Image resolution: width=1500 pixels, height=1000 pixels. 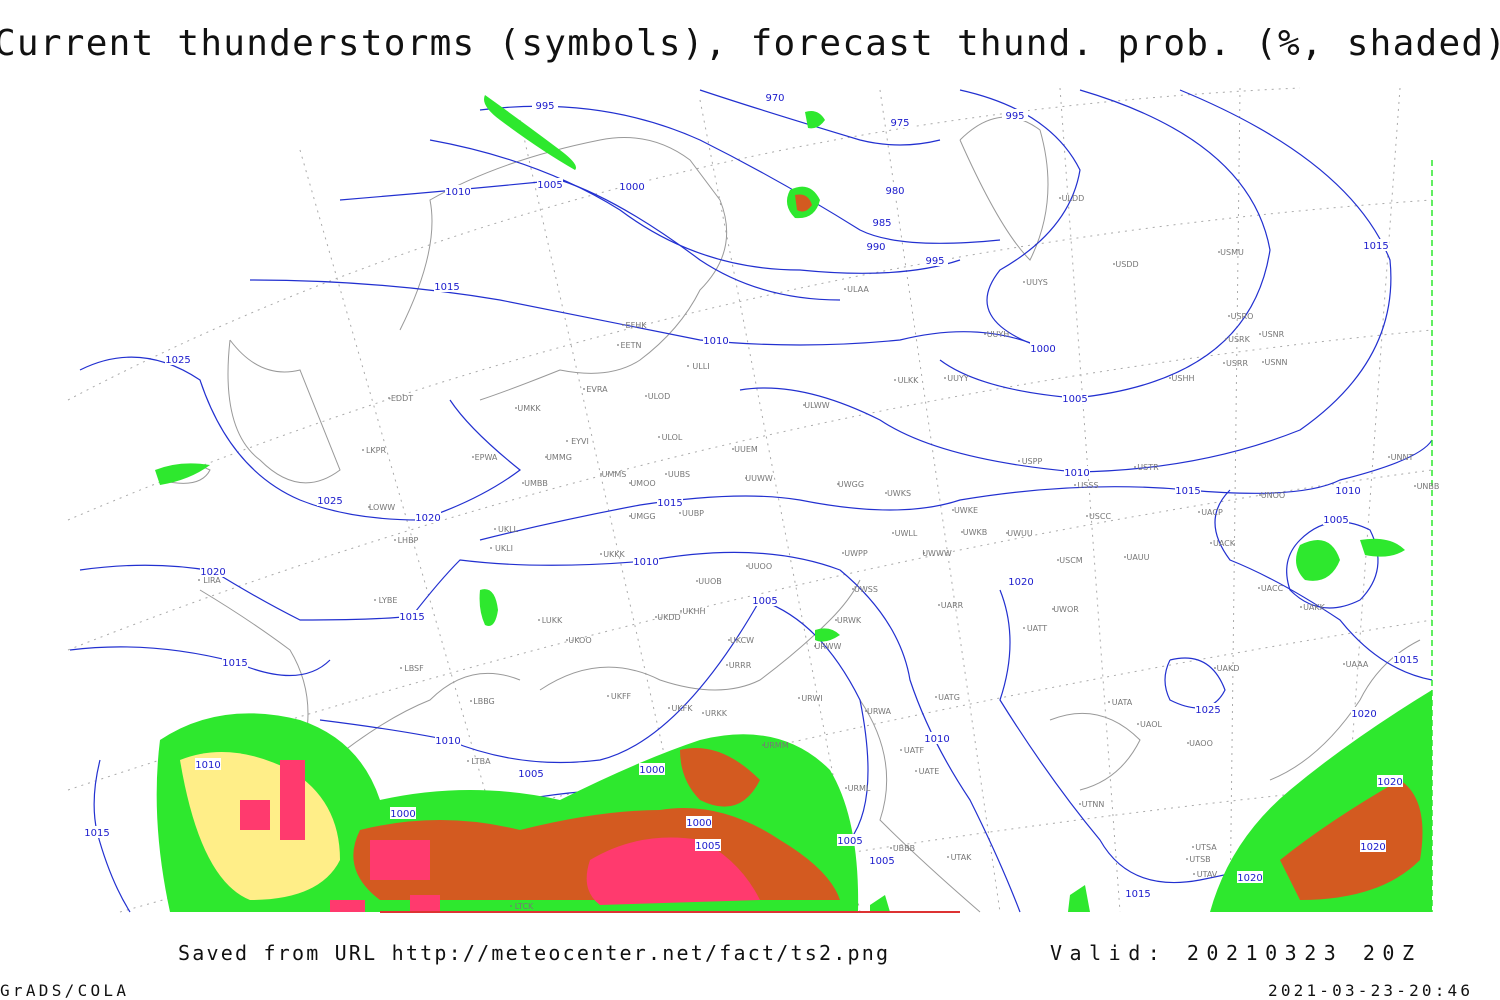 I want to click on station-code: URMM, so click(x=775, y=745).